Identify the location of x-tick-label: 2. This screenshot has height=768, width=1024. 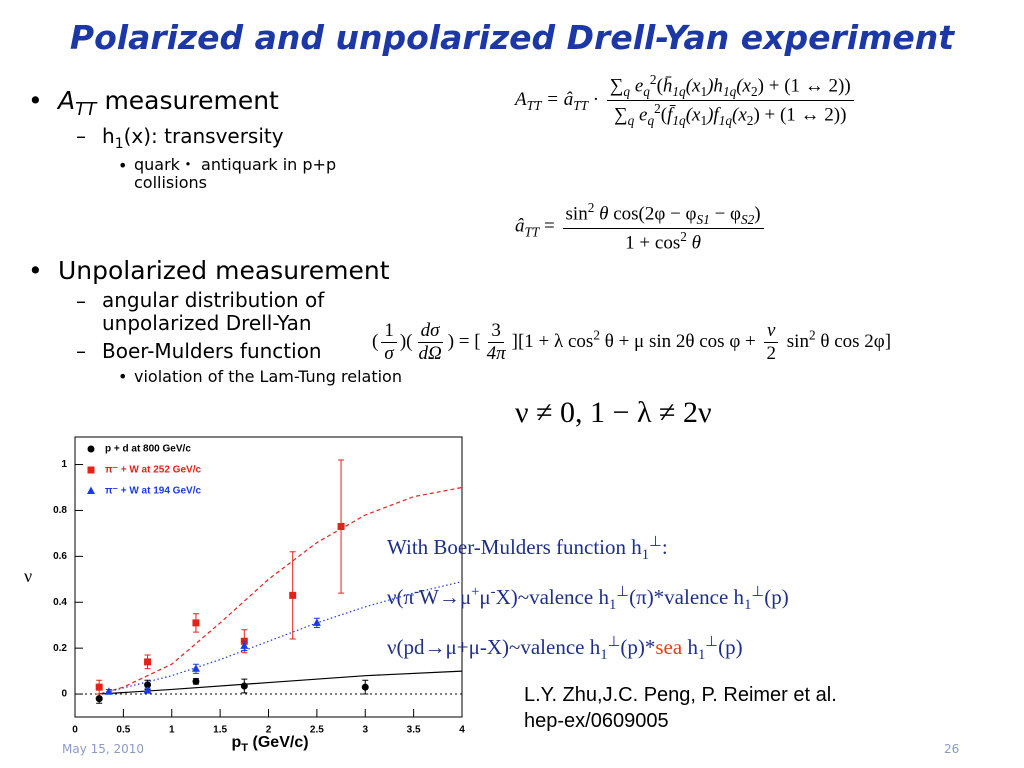
(269, 730).